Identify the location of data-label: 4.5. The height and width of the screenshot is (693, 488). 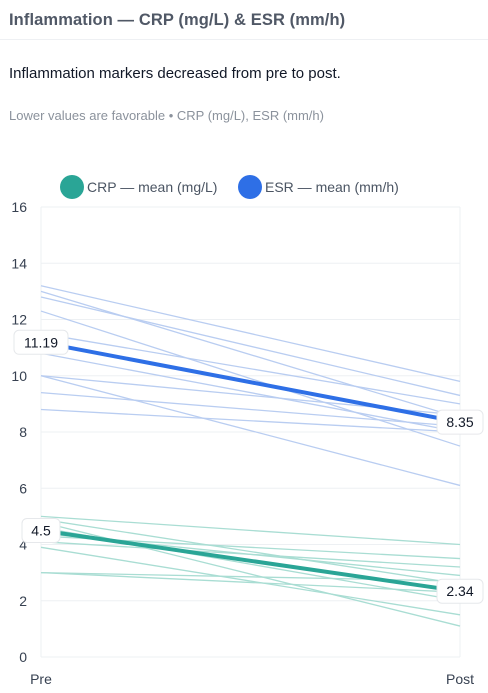
(41, 530).